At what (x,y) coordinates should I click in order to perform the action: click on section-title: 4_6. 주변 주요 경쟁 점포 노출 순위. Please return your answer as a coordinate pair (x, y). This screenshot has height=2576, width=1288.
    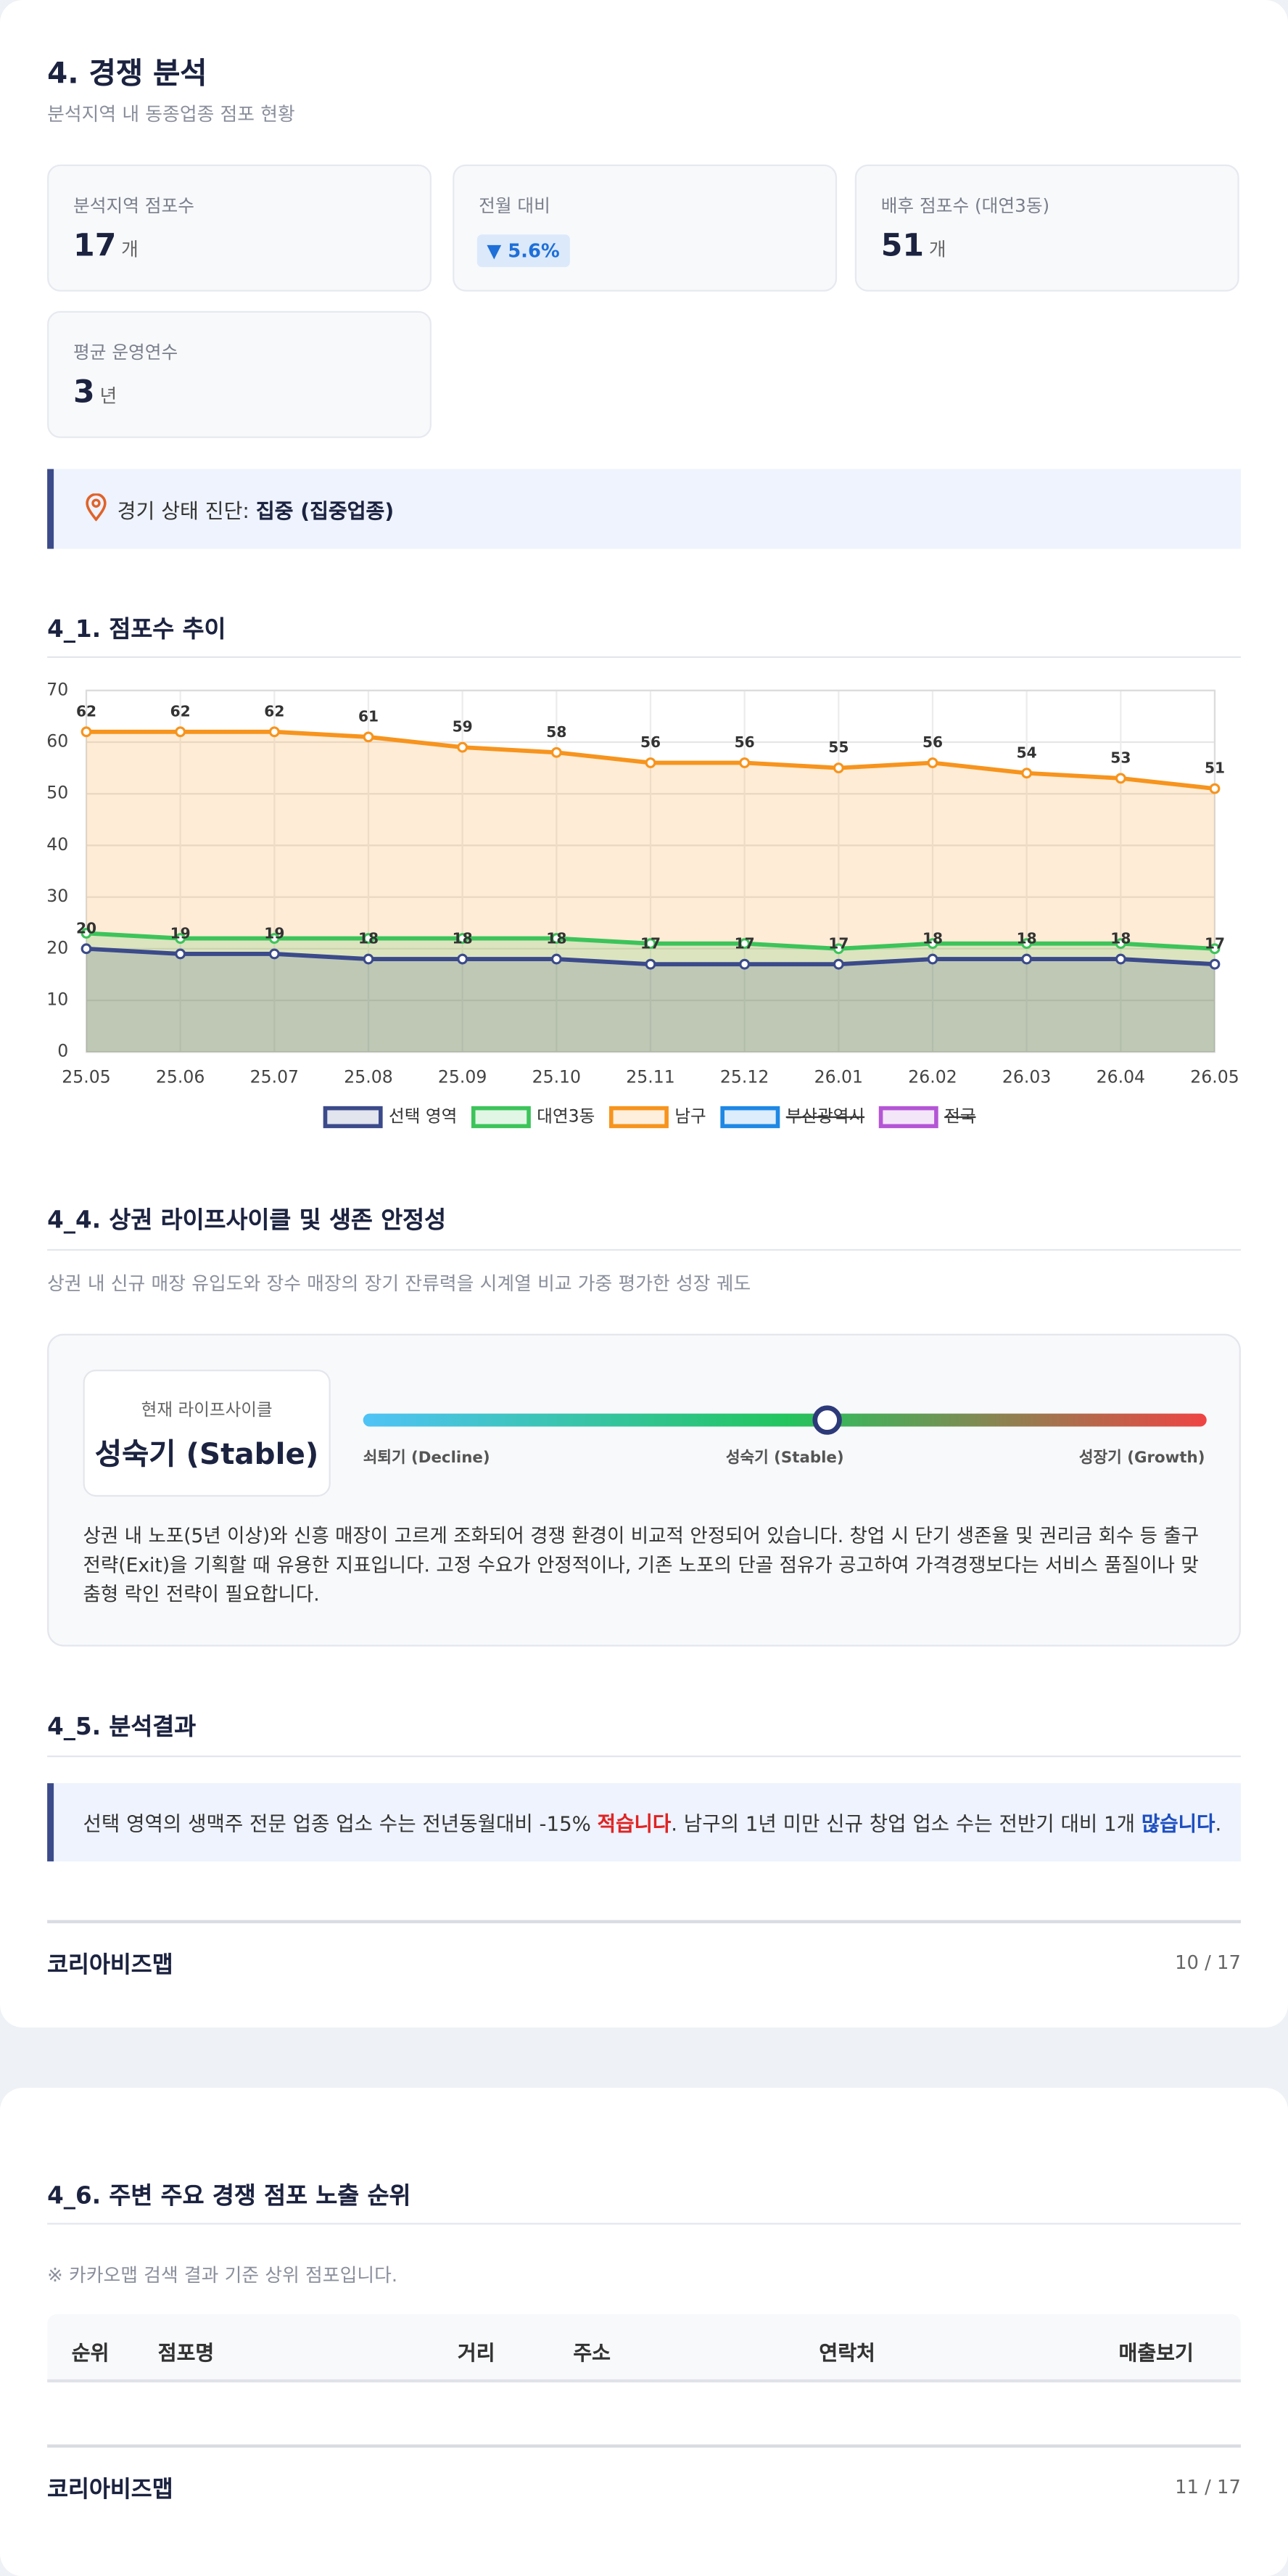
    Looking at the image, I should click on (229, 2197).